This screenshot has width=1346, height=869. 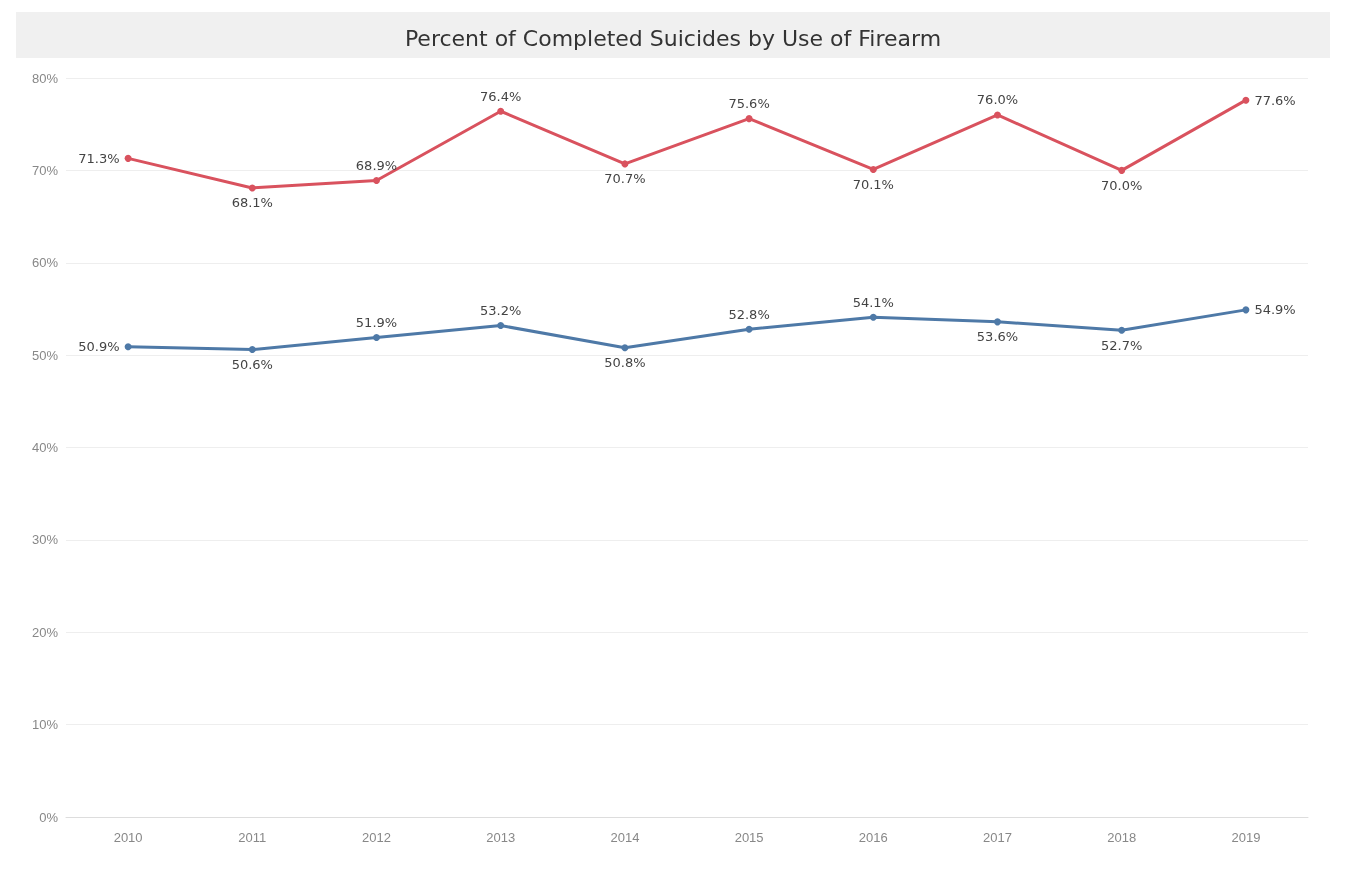 What do you see at coordinates (1275, 100) in the screenshot?
I see `data-label: 77.6%` at bounding box center [1275, 100].